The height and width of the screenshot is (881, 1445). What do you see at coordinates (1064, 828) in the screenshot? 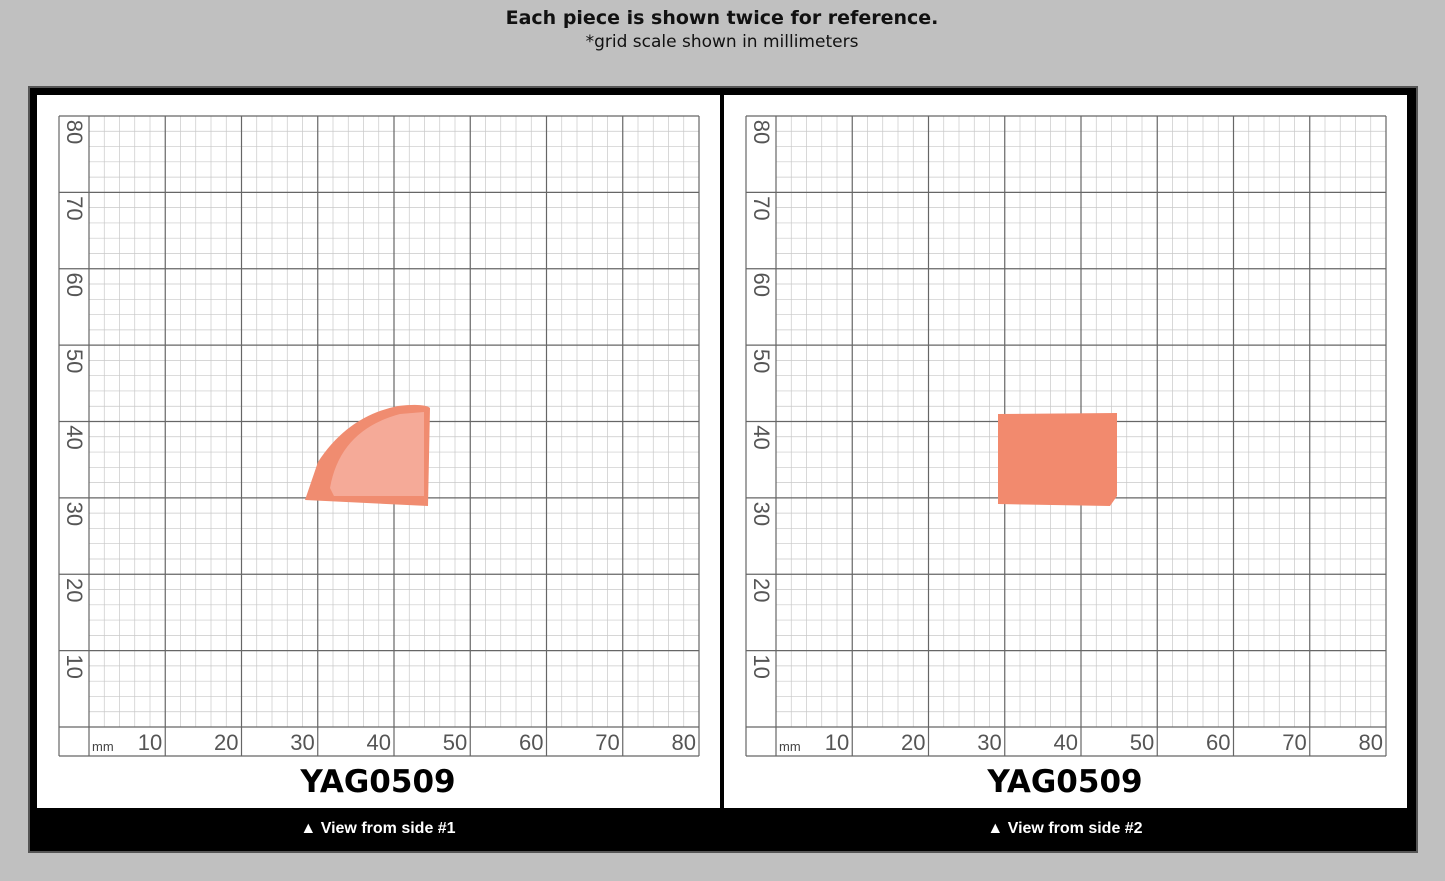
I see `caption: ▲ View from side #2` at bounding box center [1064, 828].